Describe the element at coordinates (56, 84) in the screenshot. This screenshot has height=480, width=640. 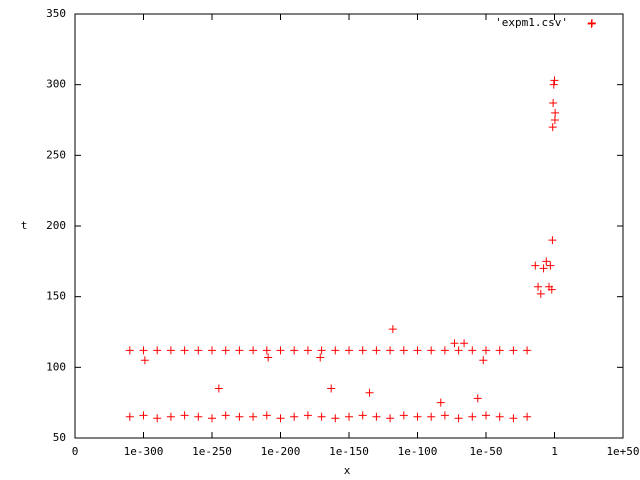
I see `y-tick-label: 300` at that location.